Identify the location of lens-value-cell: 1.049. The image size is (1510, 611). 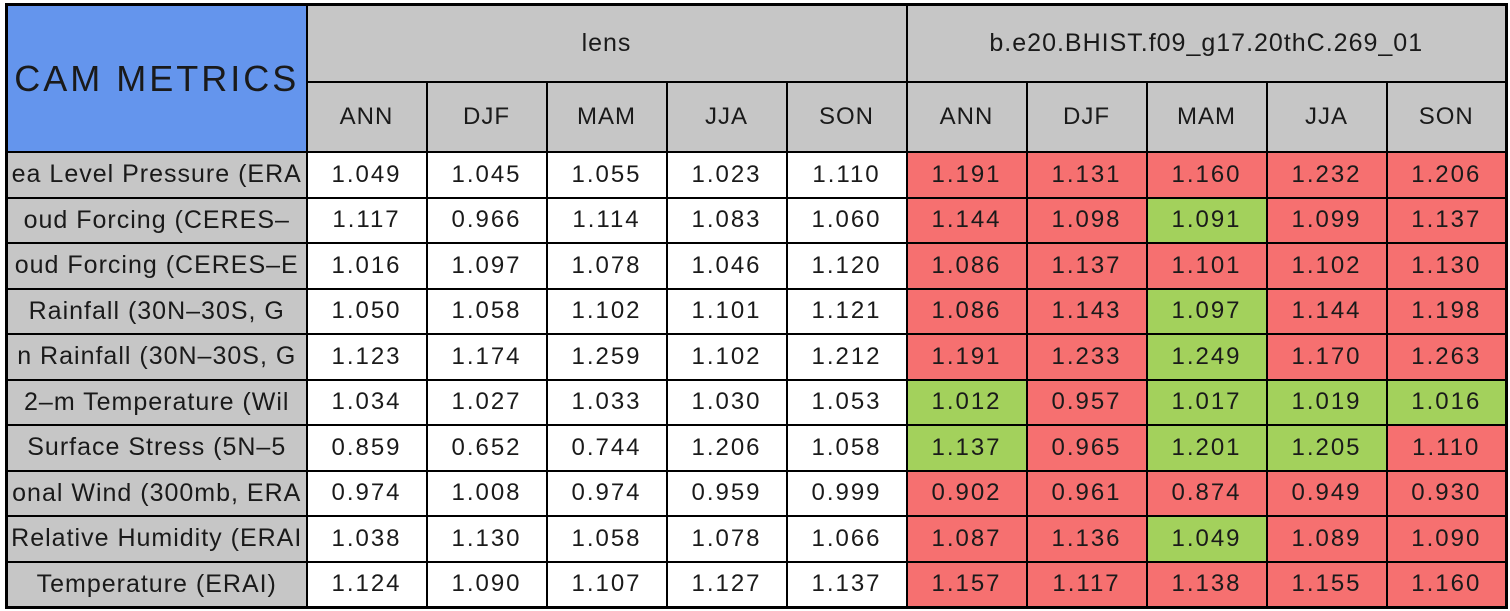
(366, 175).